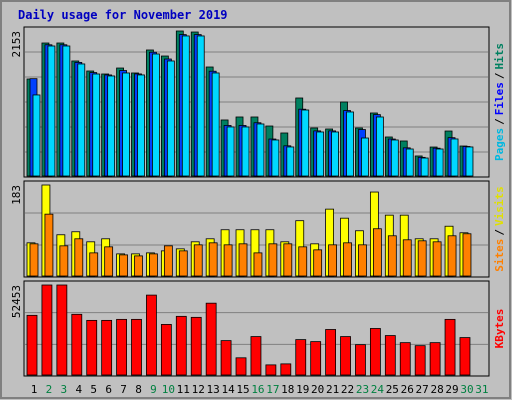 The image size is (512, 400). What do you see at coordinates (123, 15) in the screenshot?
I see `chart-title: Daily usage for November 2019` at bounding box center [123, 15].